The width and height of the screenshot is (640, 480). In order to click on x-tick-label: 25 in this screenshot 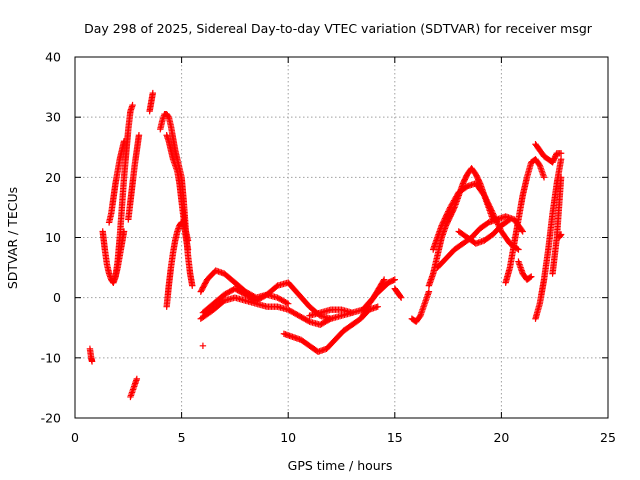, I will do `click(608, 437)`.